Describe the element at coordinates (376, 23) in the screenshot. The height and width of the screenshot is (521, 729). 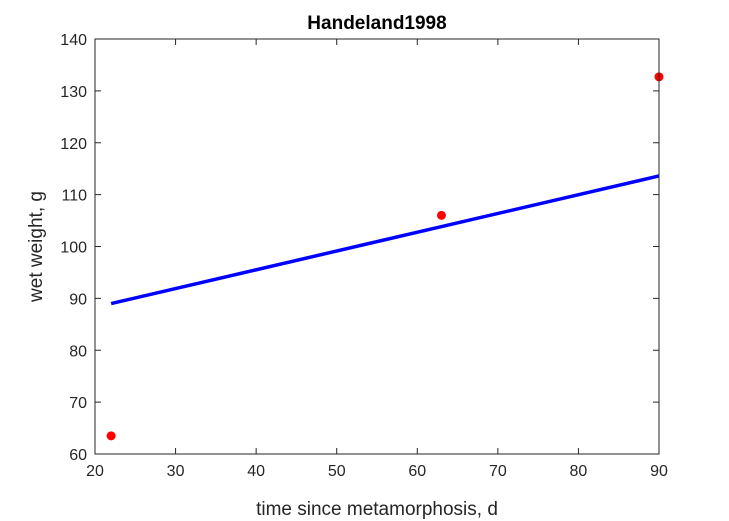
I see `chart-title: Handeland1998` at that location.